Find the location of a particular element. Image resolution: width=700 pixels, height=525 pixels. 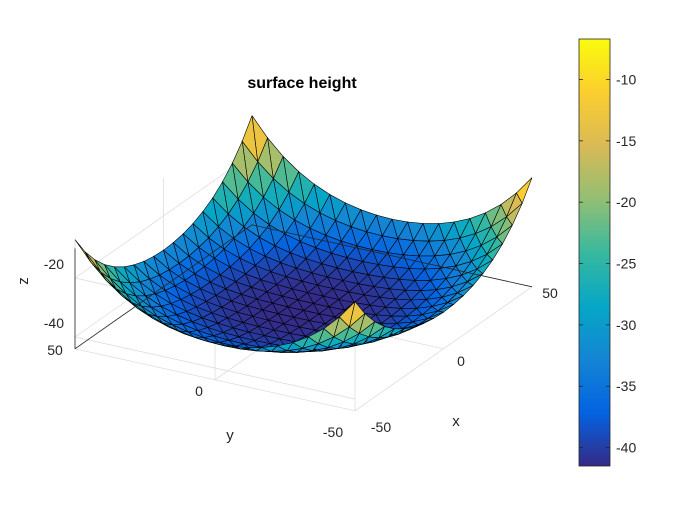

x-axis-label: x is located at coordinates (456, 421).